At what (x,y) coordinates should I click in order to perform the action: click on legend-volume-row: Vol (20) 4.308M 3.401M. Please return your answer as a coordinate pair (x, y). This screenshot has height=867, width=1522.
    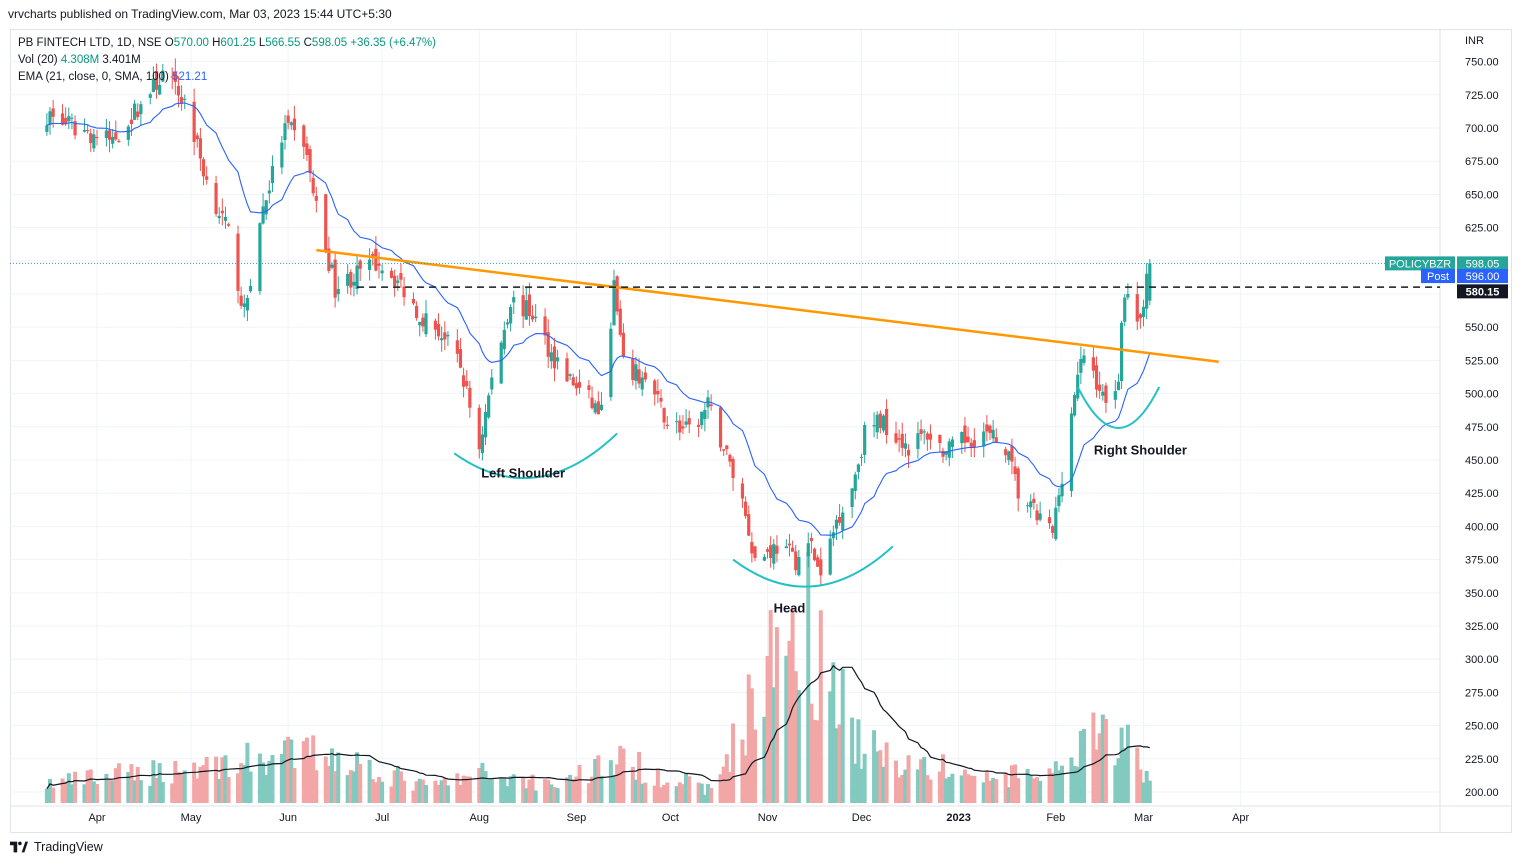
    Looking at the image, I should click on (79, 60).